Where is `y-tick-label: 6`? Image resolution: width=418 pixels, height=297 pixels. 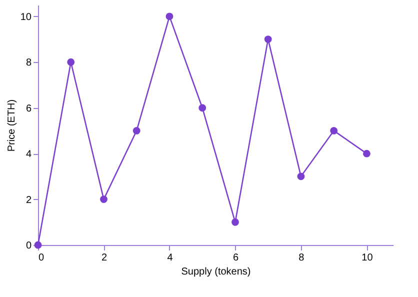 y-tick-label: 6 is located at coordinates (29, 108).